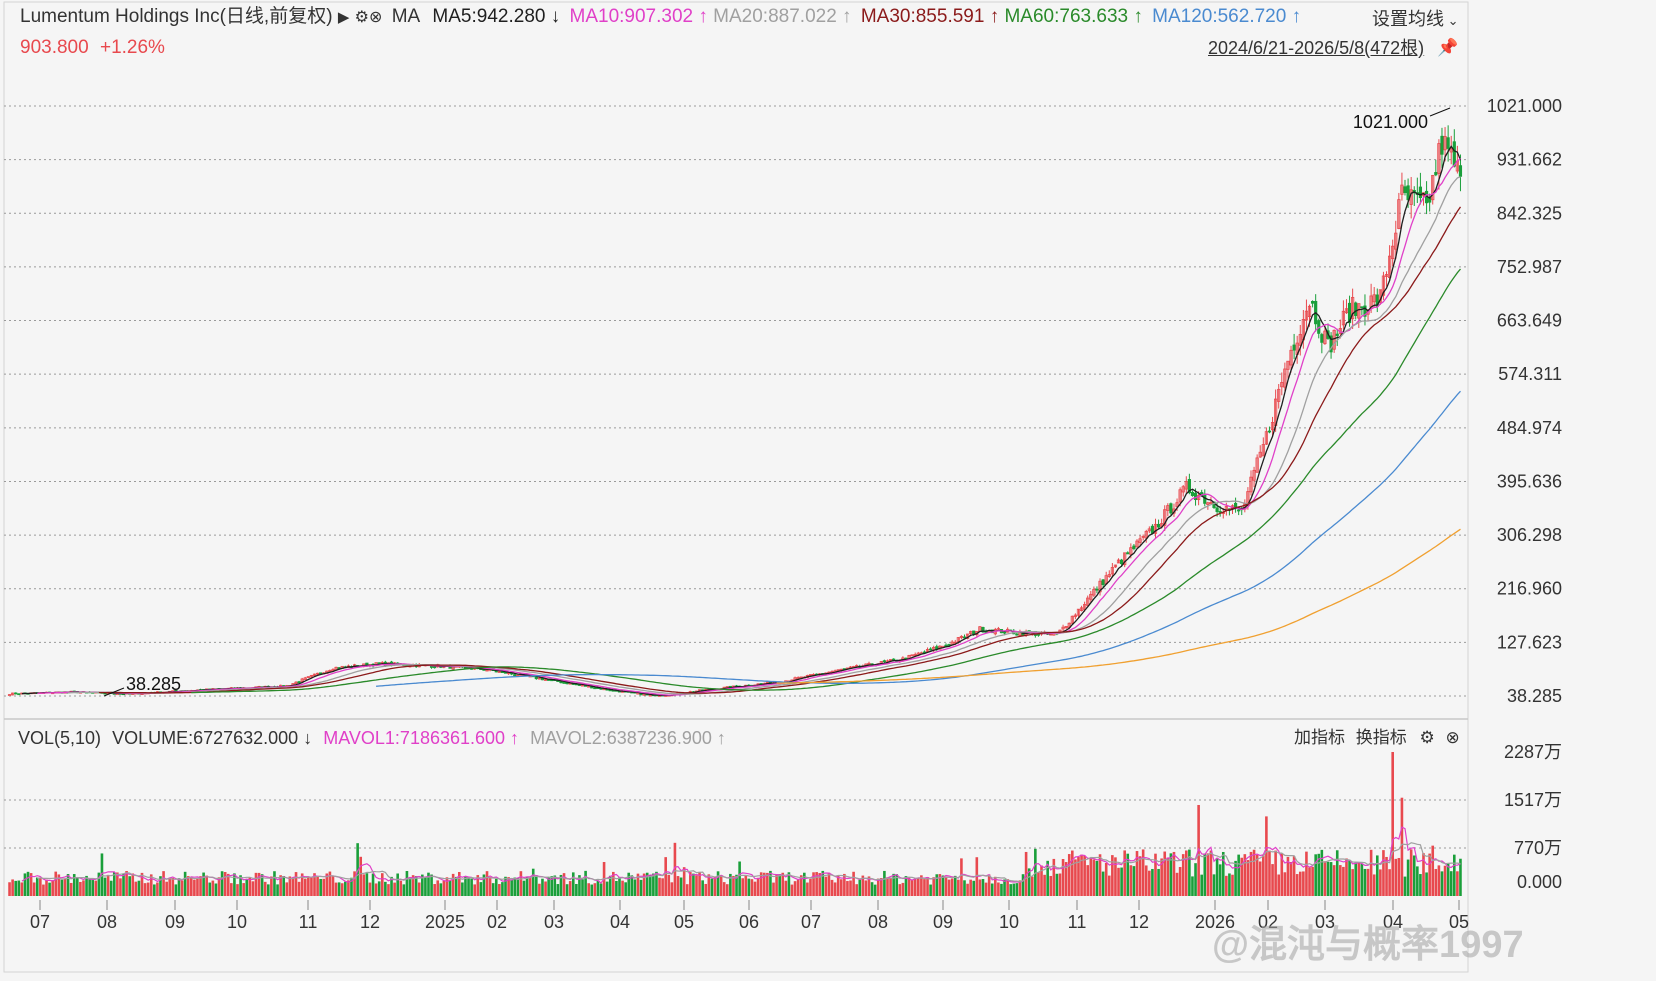 The image size is (1656, 981). Describe the element at coordinates (1529, 160) in the screenshot. I see `price-tick-label: 931.662` at that location.